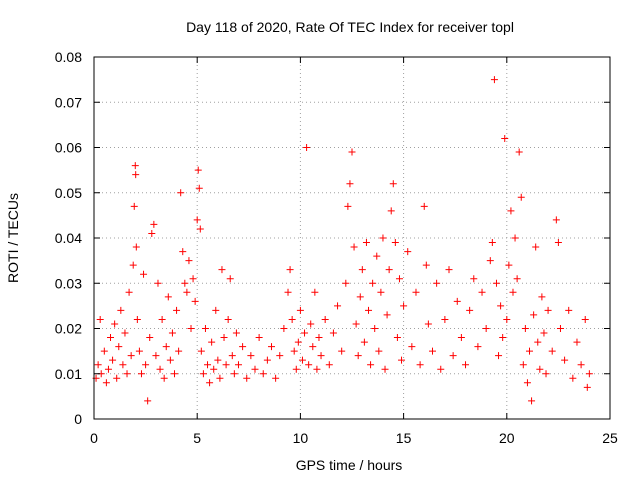 The height and width of the screenshot is (480, 640). I want to click on x-tick-label: 0, so click(94, 438).